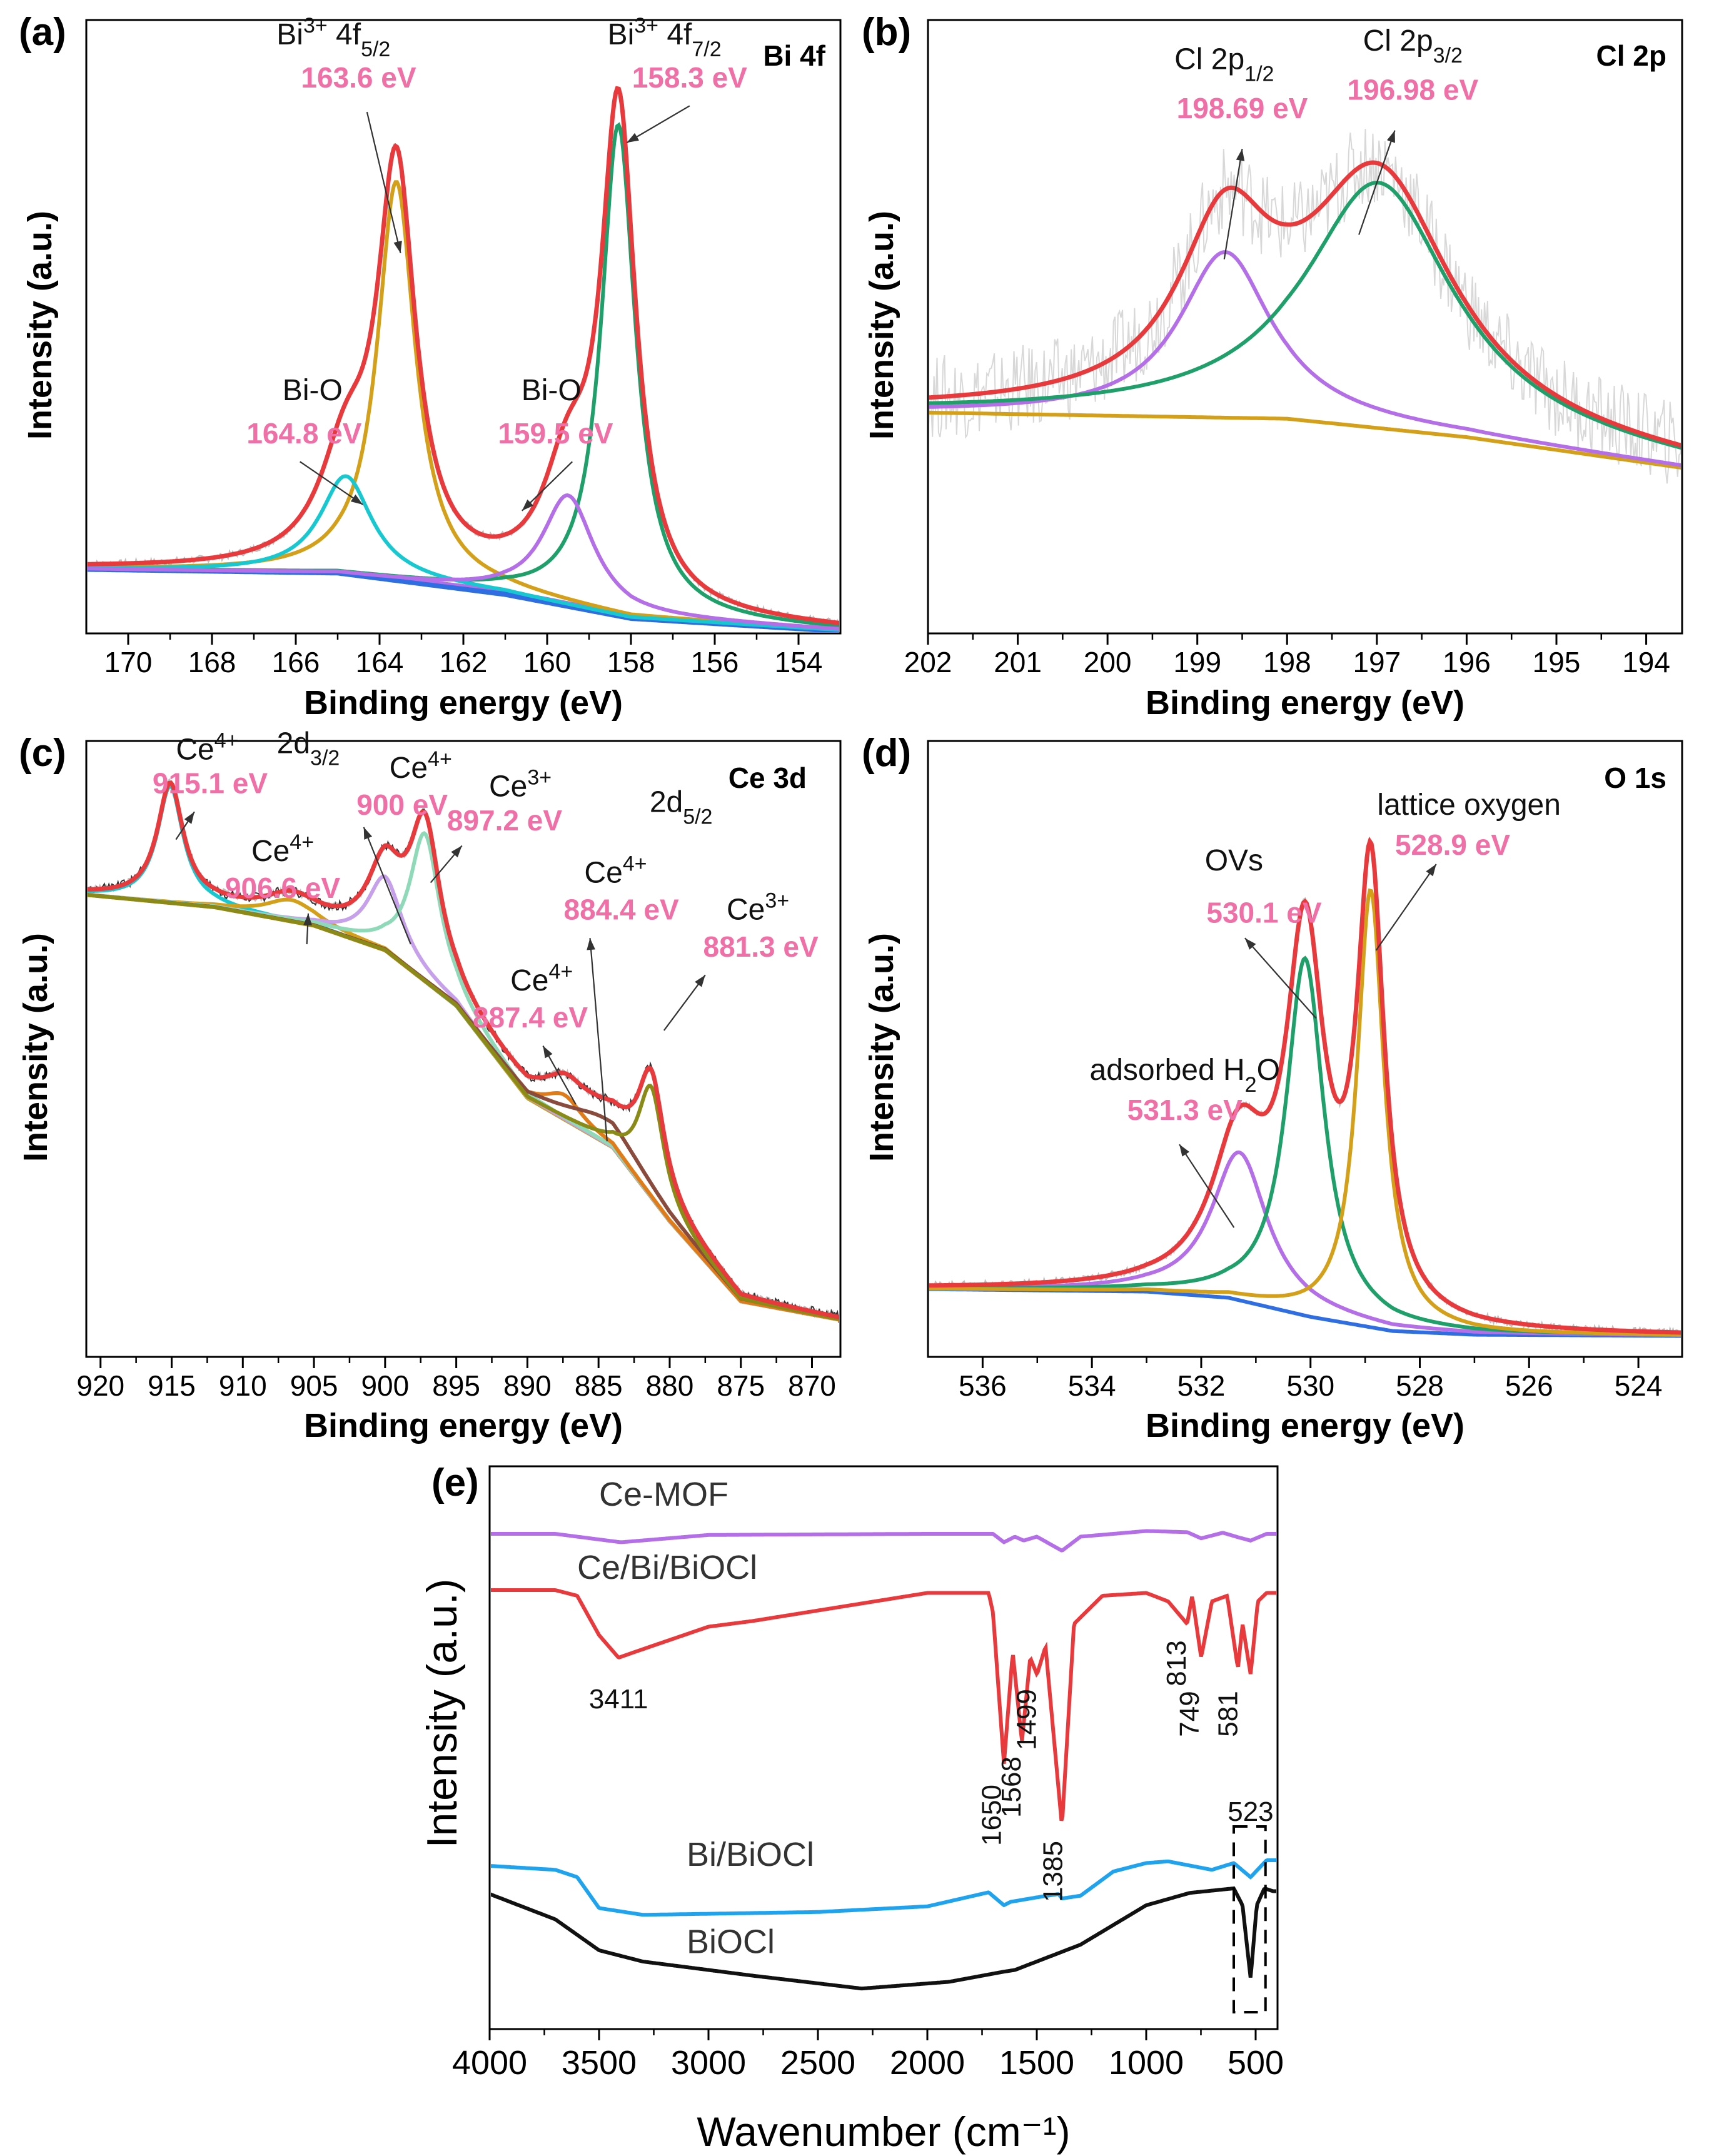 This screenshot has height=2156, width=1709. What do you see at coordinates (1256, 2063) in the screenshot?
I see `x-tick-label: 500` at bounding box center [1256, 2063].